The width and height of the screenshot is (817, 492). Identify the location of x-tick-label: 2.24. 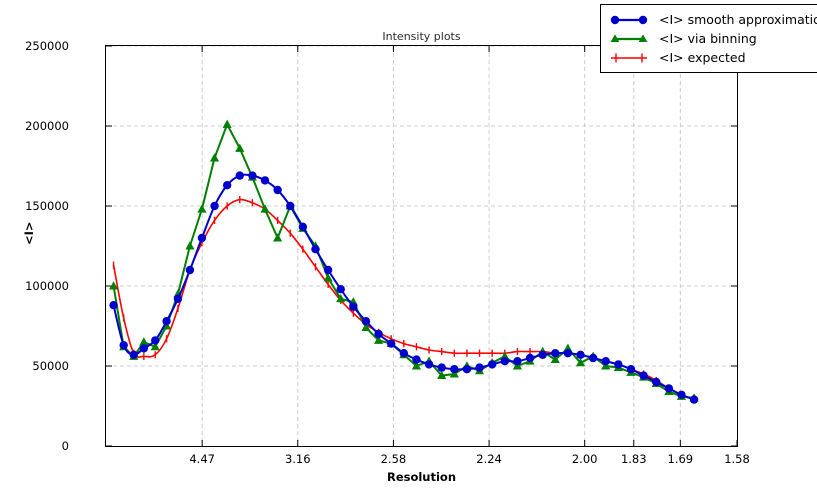
(489, 459).